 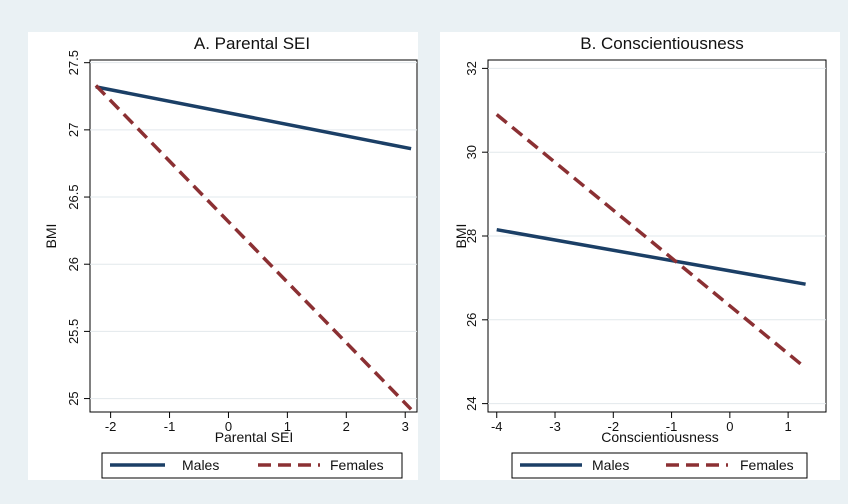 What do you see at coordinates (651, 256) in the screenshot?
I see `panel-b-series-males` at bounding box center [651, 256].